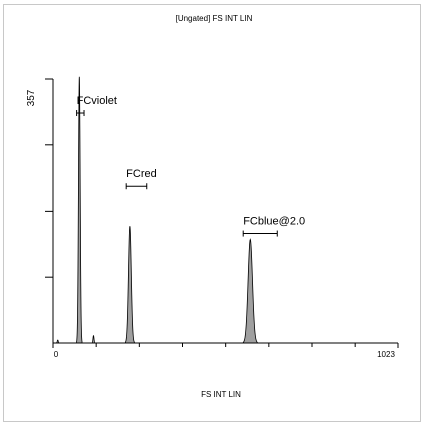 This screenshot has height=425, width=425. Describe the element at coordinates (97, 101) in the screenshot. I see `gate-label-1: FCviolet` at that location.